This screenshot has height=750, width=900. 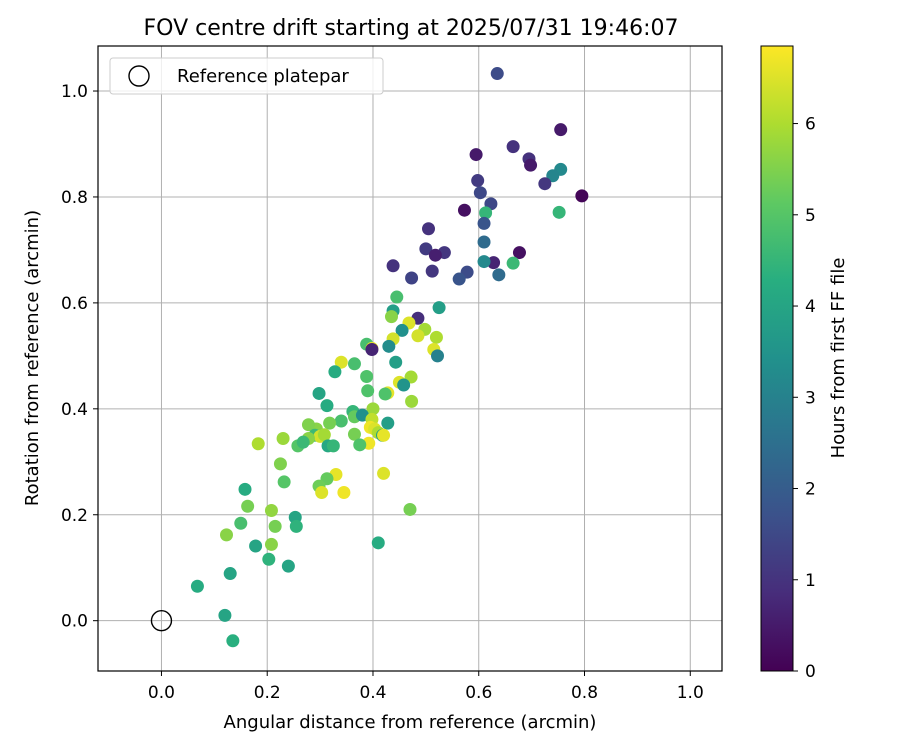 I want to click on y-axis-ticks: 0.0 0.2 0.4 0.6 0.8 1.0, so click(x=79, y=357).